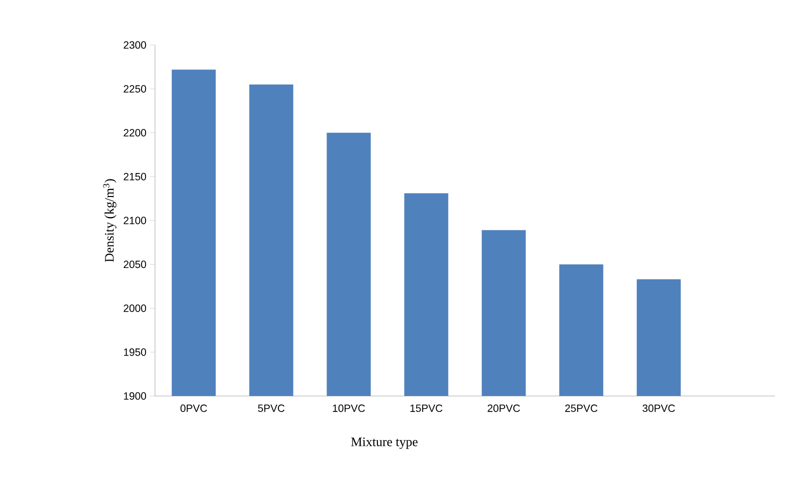 The height and width of the screenshot is (504, 787). I want to click on y-tick-label: 1900, so click(135, 396).